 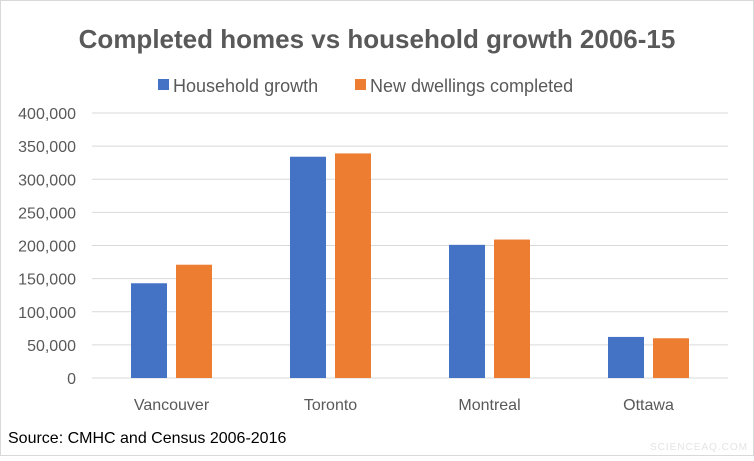 I want to click on x-axis-ticks: Vancouver Toronto Montreal Ottawa, so click(x=404, y=405).